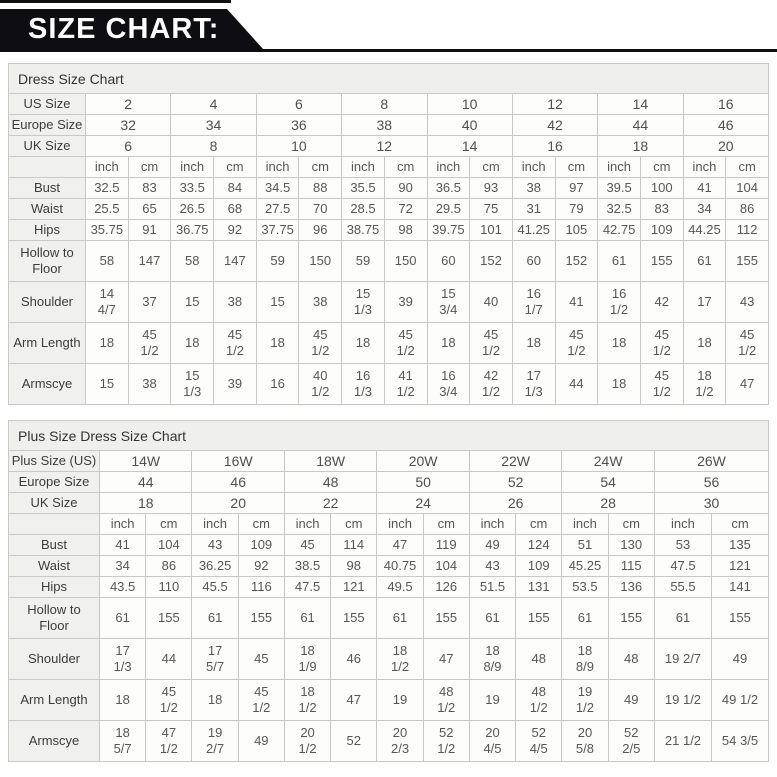 The height and width of the screenshot is (777, 777). I want to click on size-header-row: Europe Size 44 46 48 50 52 54 56, so click(389, 482).